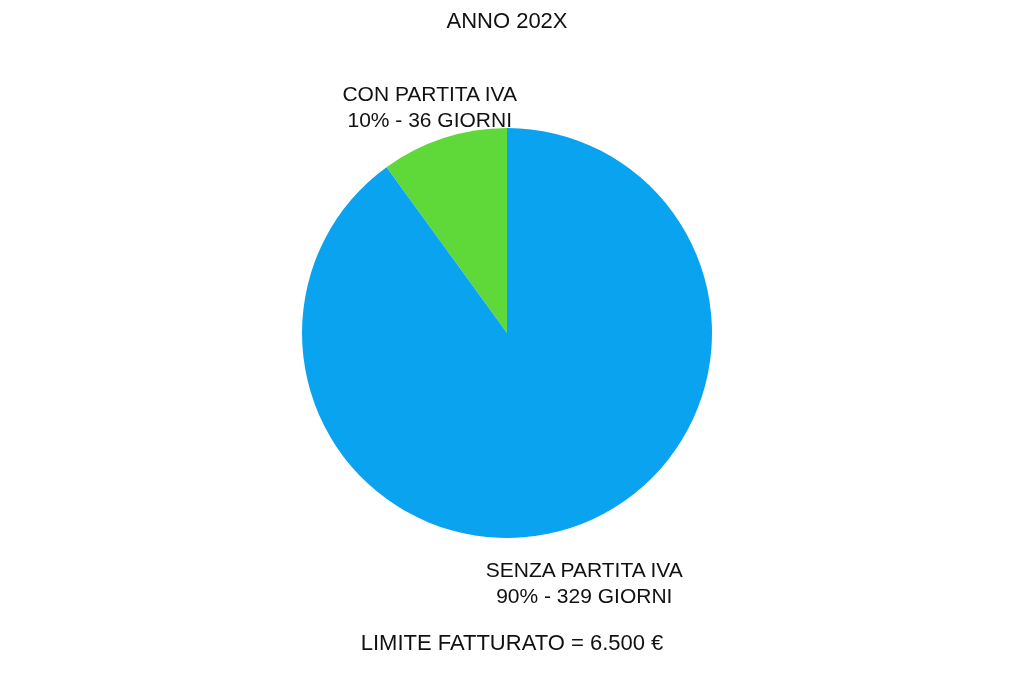  What do you see at coordinates (430, 94) in the screenshot?
I see `slice-label: CON PARTITA IVA` at bounding box center [430, 94].